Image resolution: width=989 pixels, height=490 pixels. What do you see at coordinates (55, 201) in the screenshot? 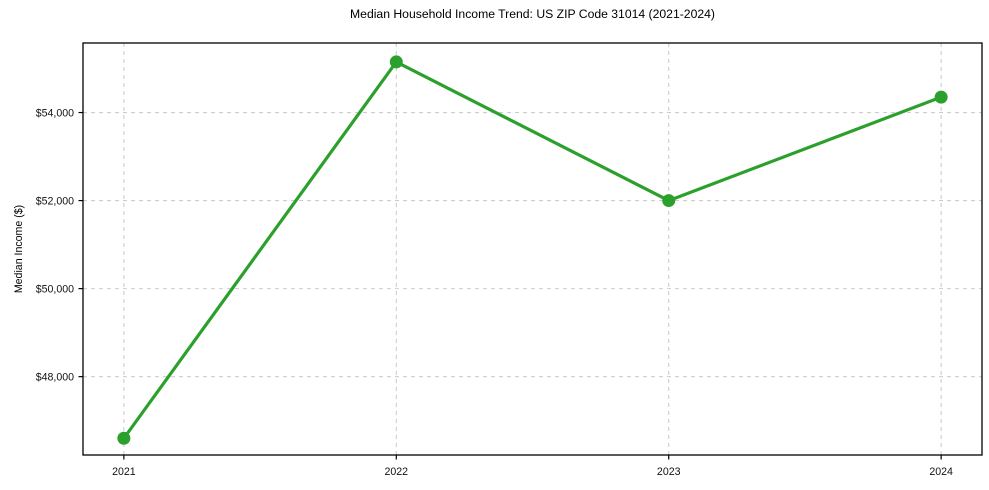
I see `y-tick-label: $52,000` at bounding box center [55, 201].